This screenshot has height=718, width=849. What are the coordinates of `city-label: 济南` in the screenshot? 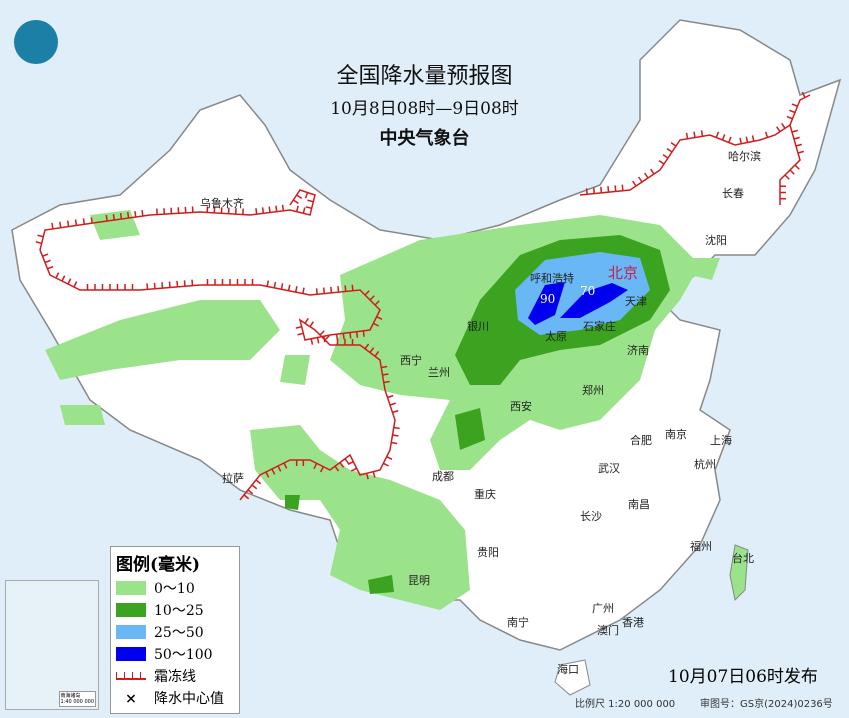 It's located at (638, 350).